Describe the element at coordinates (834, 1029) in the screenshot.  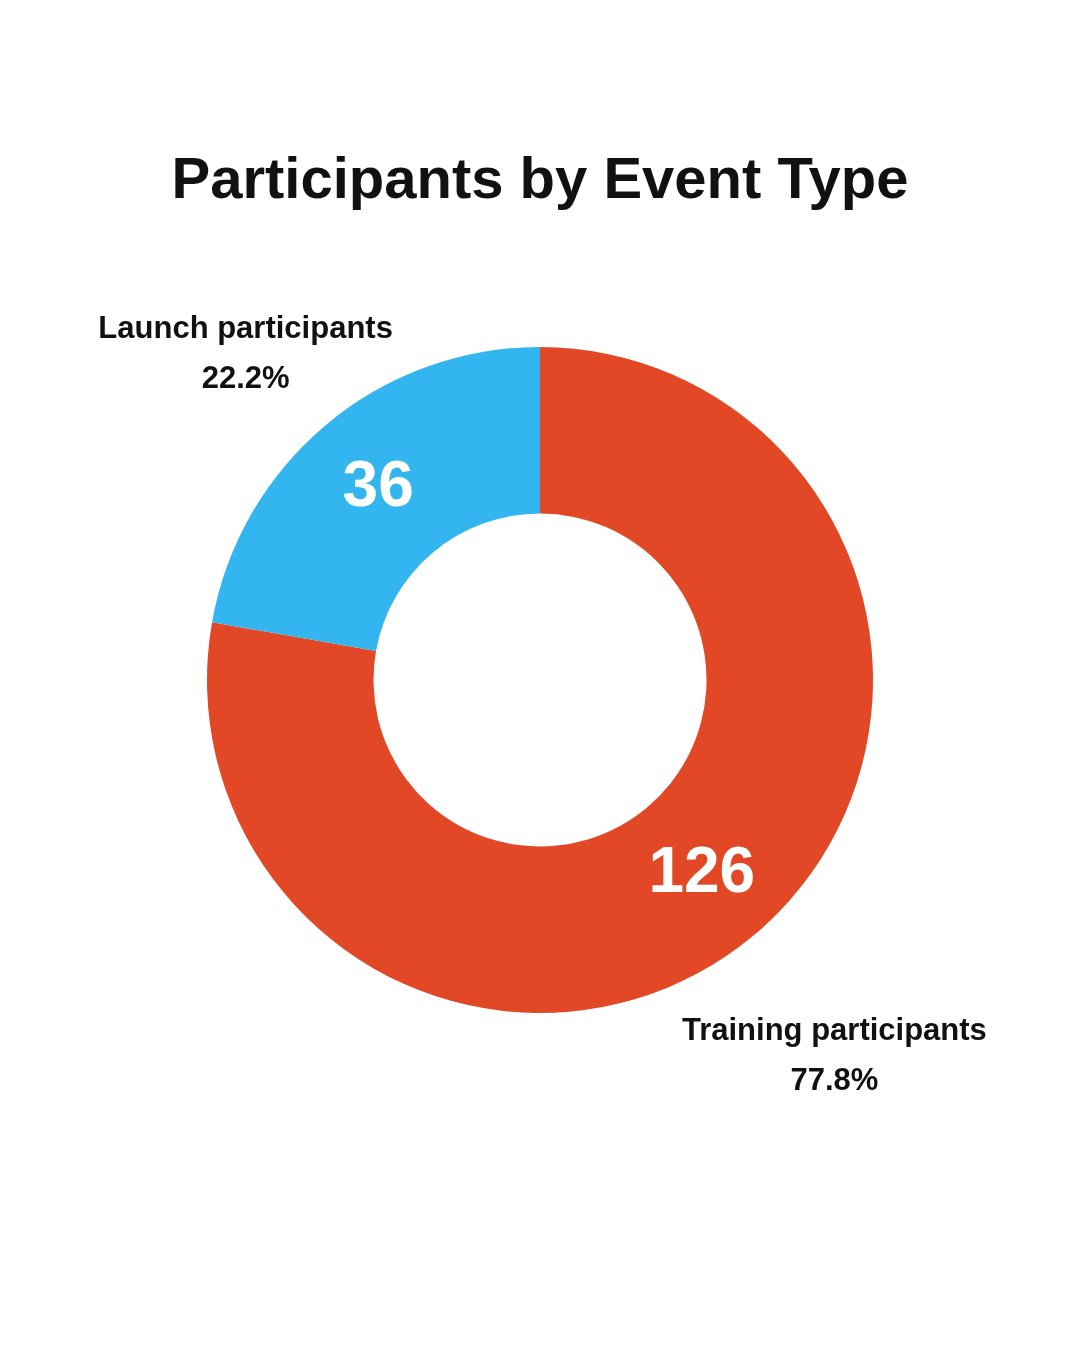
I see `slice-label: Training participants` at that location.